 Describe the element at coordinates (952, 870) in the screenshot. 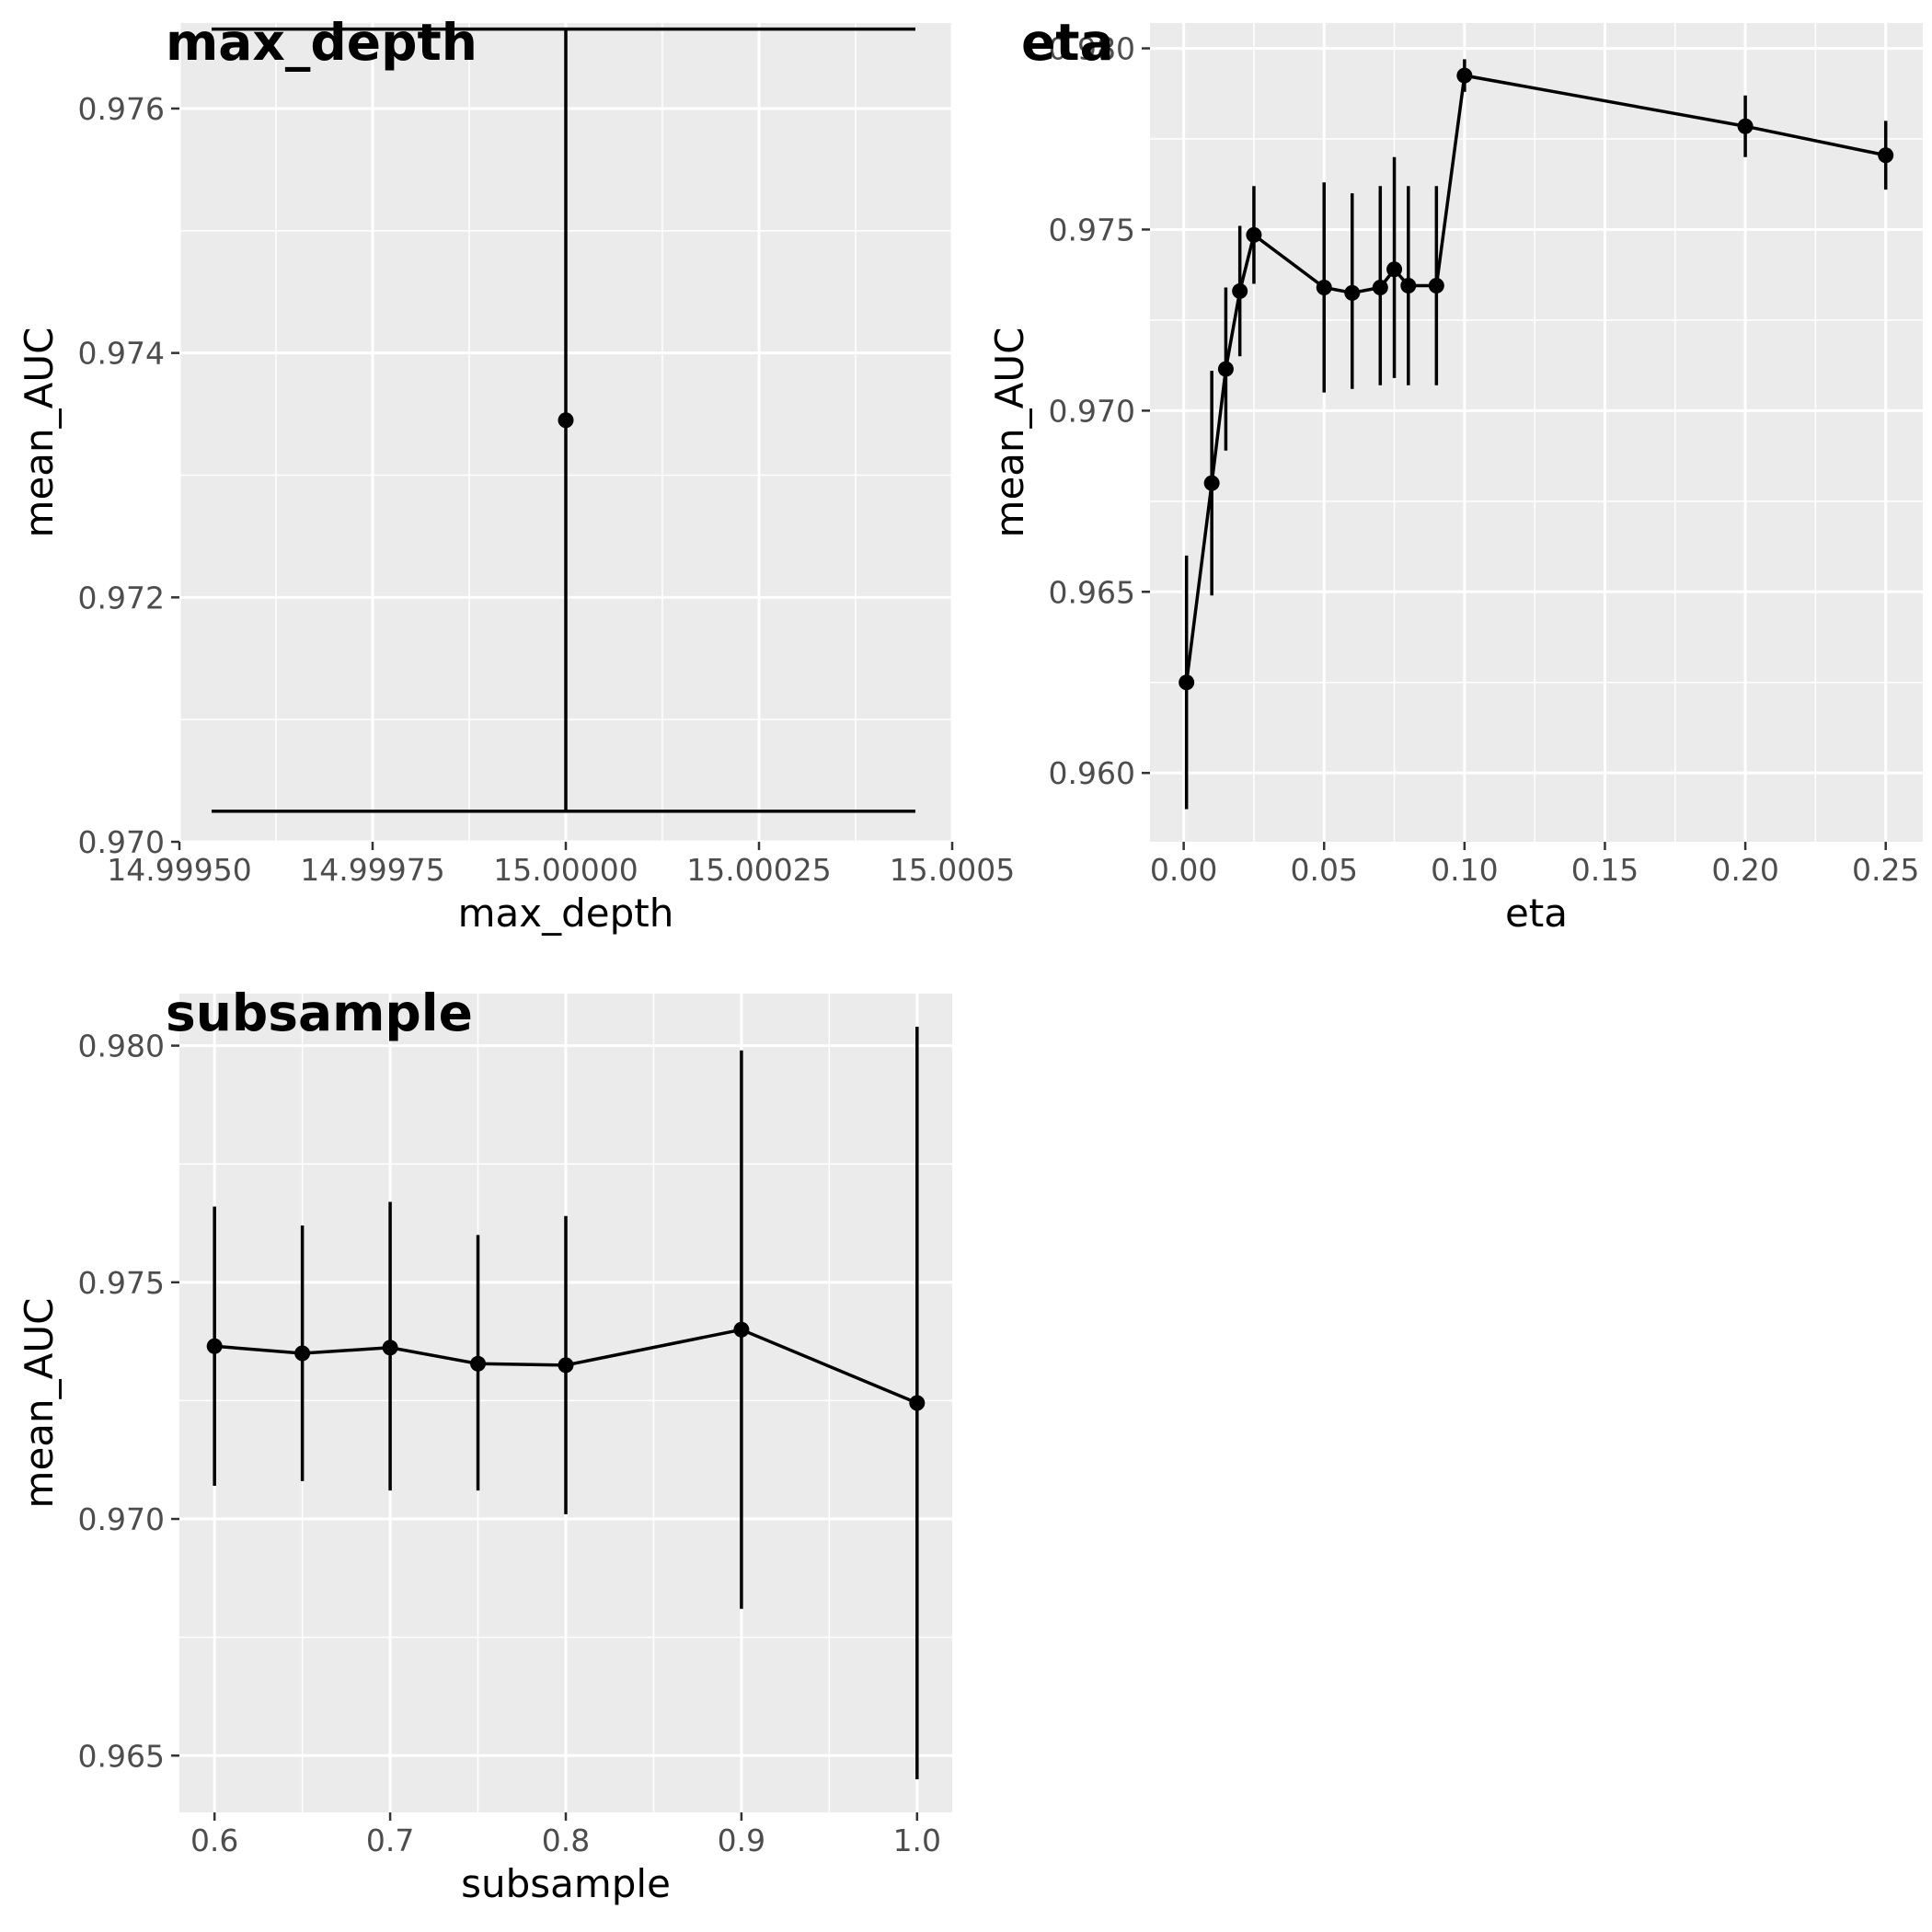

I see `x-tick-label: 15.0005` at that location.